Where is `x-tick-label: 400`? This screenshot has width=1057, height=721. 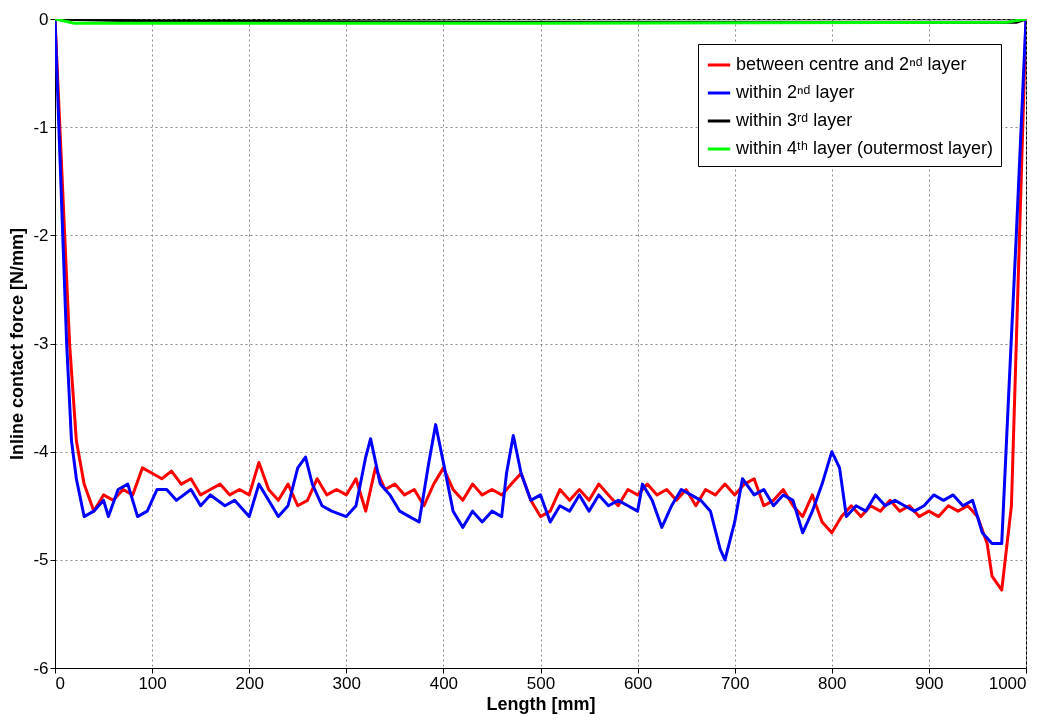
x-tick-label: 400 is located at coordinates (444, 683).